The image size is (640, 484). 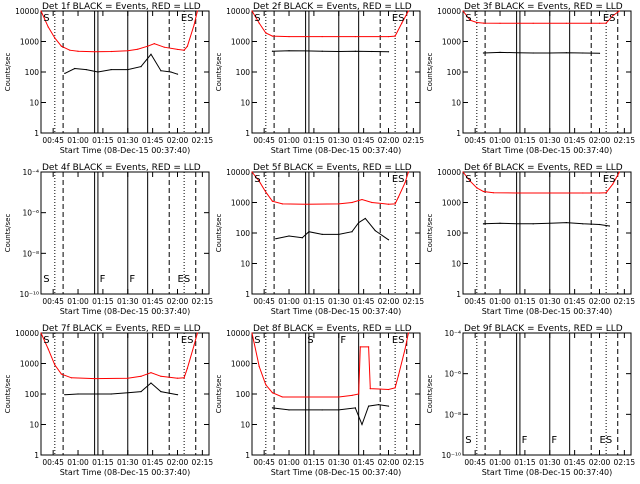 I want to click on panel-title: Det 9f BLACK = Events, RED = LLD, so click(x=543, y=329).